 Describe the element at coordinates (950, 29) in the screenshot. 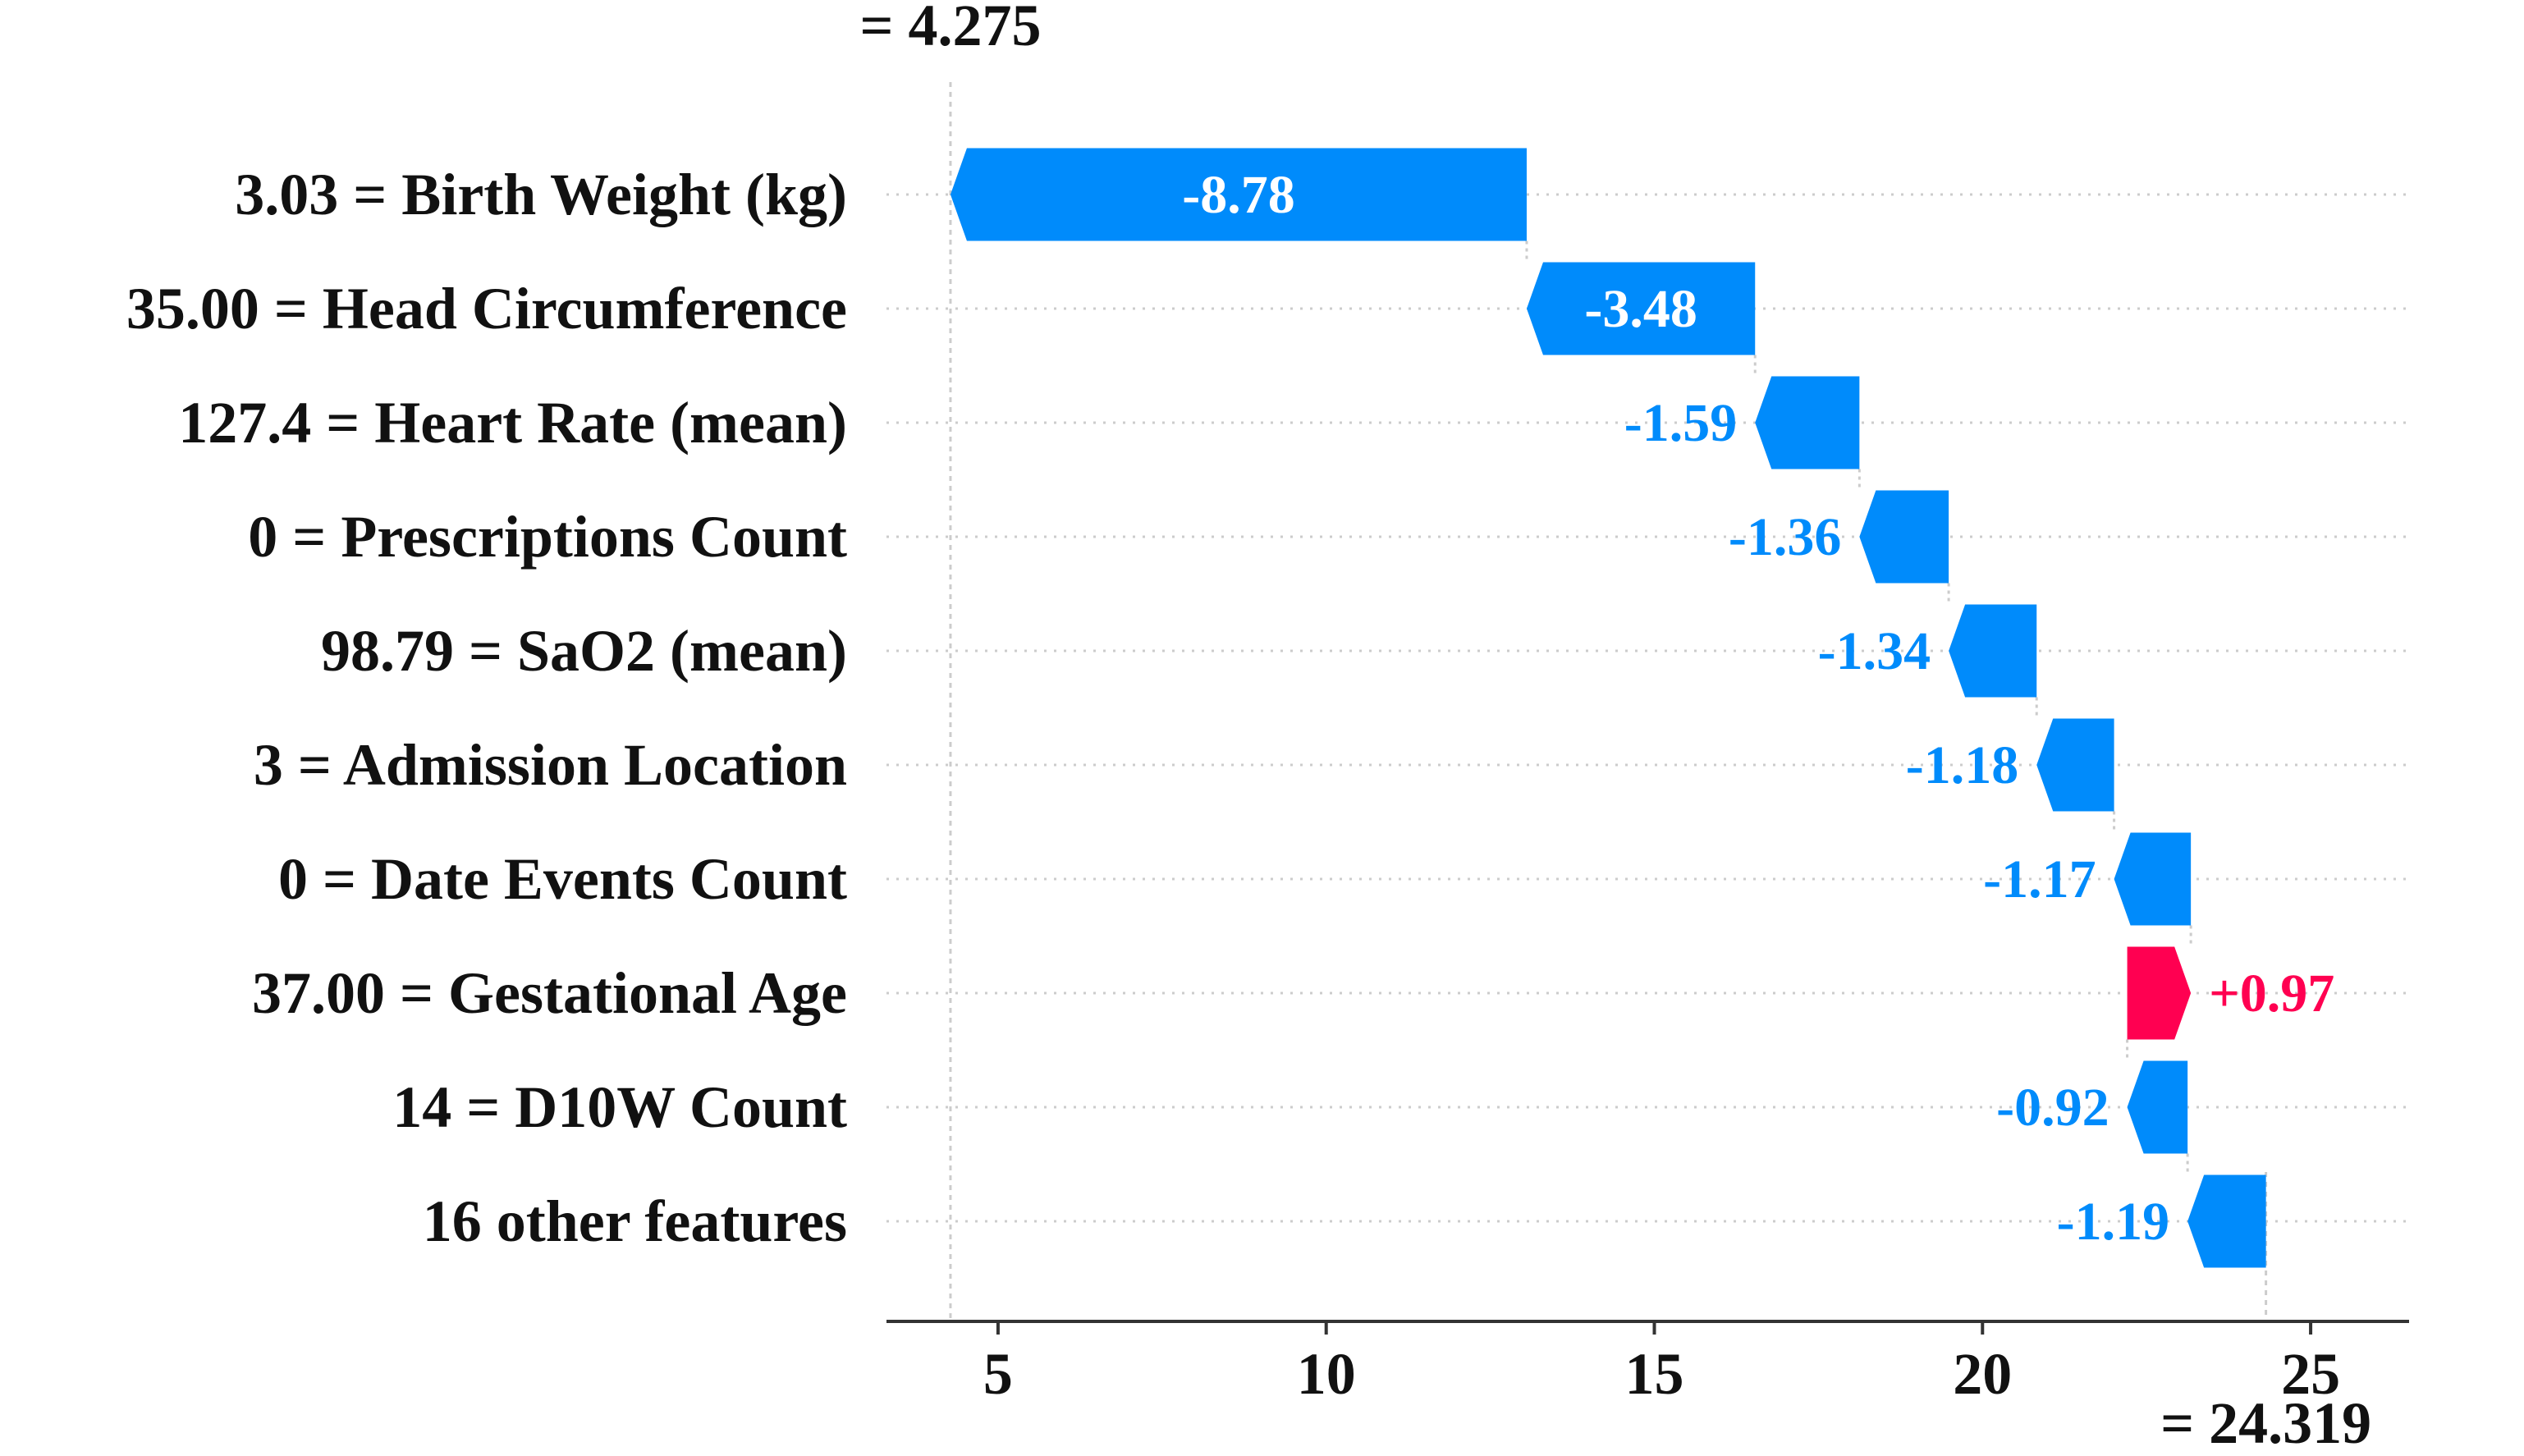

I see `base-value-label: = 4.275` at that location.